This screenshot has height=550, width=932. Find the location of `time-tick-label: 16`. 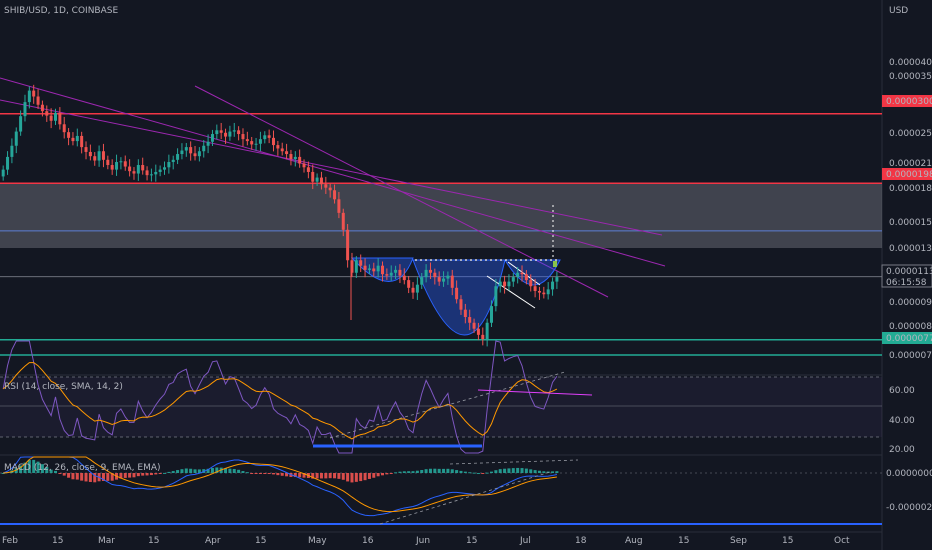

time-tick-label: 16 is located at coordinates (368, 541).